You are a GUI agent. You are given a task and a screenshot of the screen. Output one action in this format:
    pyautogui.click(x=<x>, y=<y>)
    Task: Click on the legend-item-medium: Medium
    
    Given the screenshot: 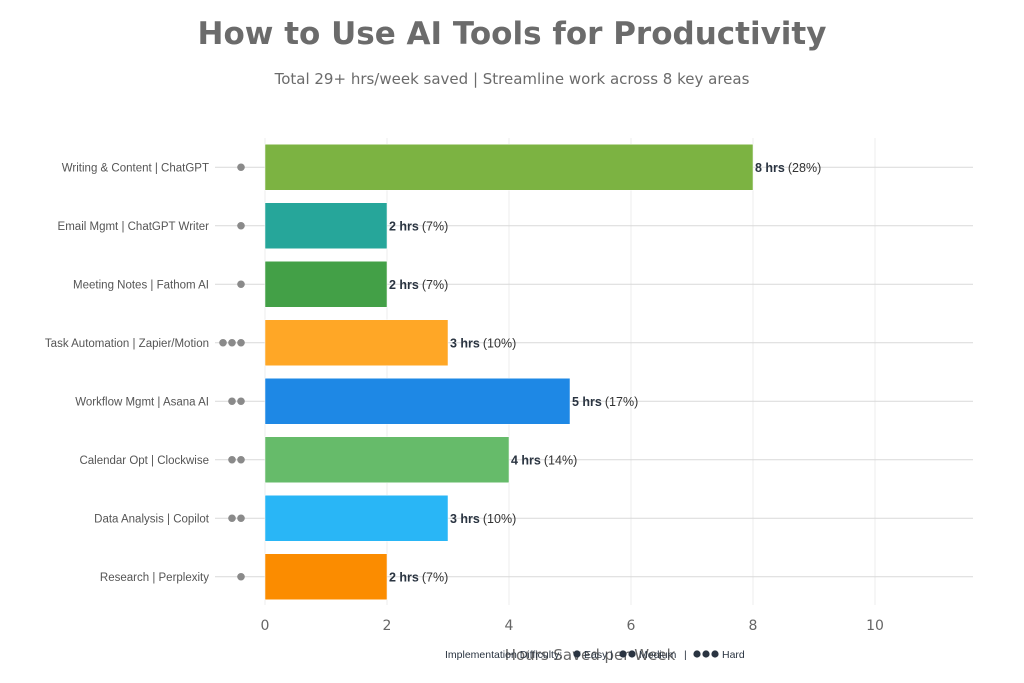 What is the action you would take?
    pyautogui.click(x=658, y=655)
    